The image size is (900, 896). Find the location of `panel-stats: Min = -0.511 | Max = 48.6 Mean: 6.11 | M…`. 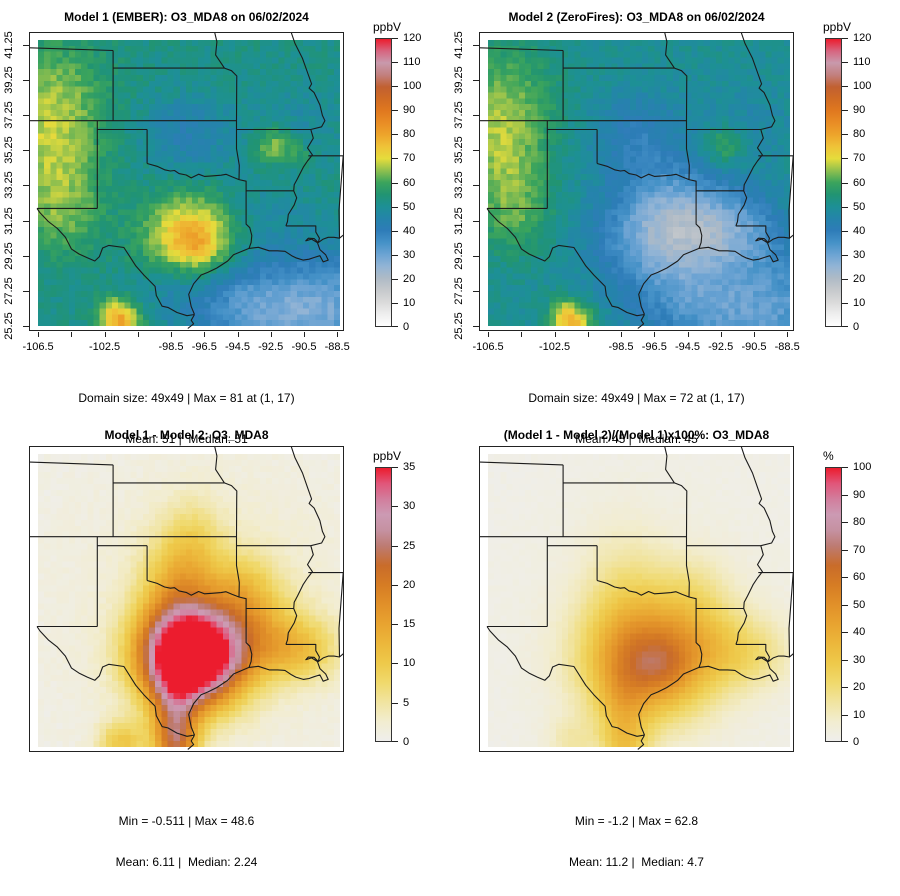

panel-stats: Min = -0.511 | Max = 48.6 Mean: 6.11 | M… is located at coordinates (186, 842).